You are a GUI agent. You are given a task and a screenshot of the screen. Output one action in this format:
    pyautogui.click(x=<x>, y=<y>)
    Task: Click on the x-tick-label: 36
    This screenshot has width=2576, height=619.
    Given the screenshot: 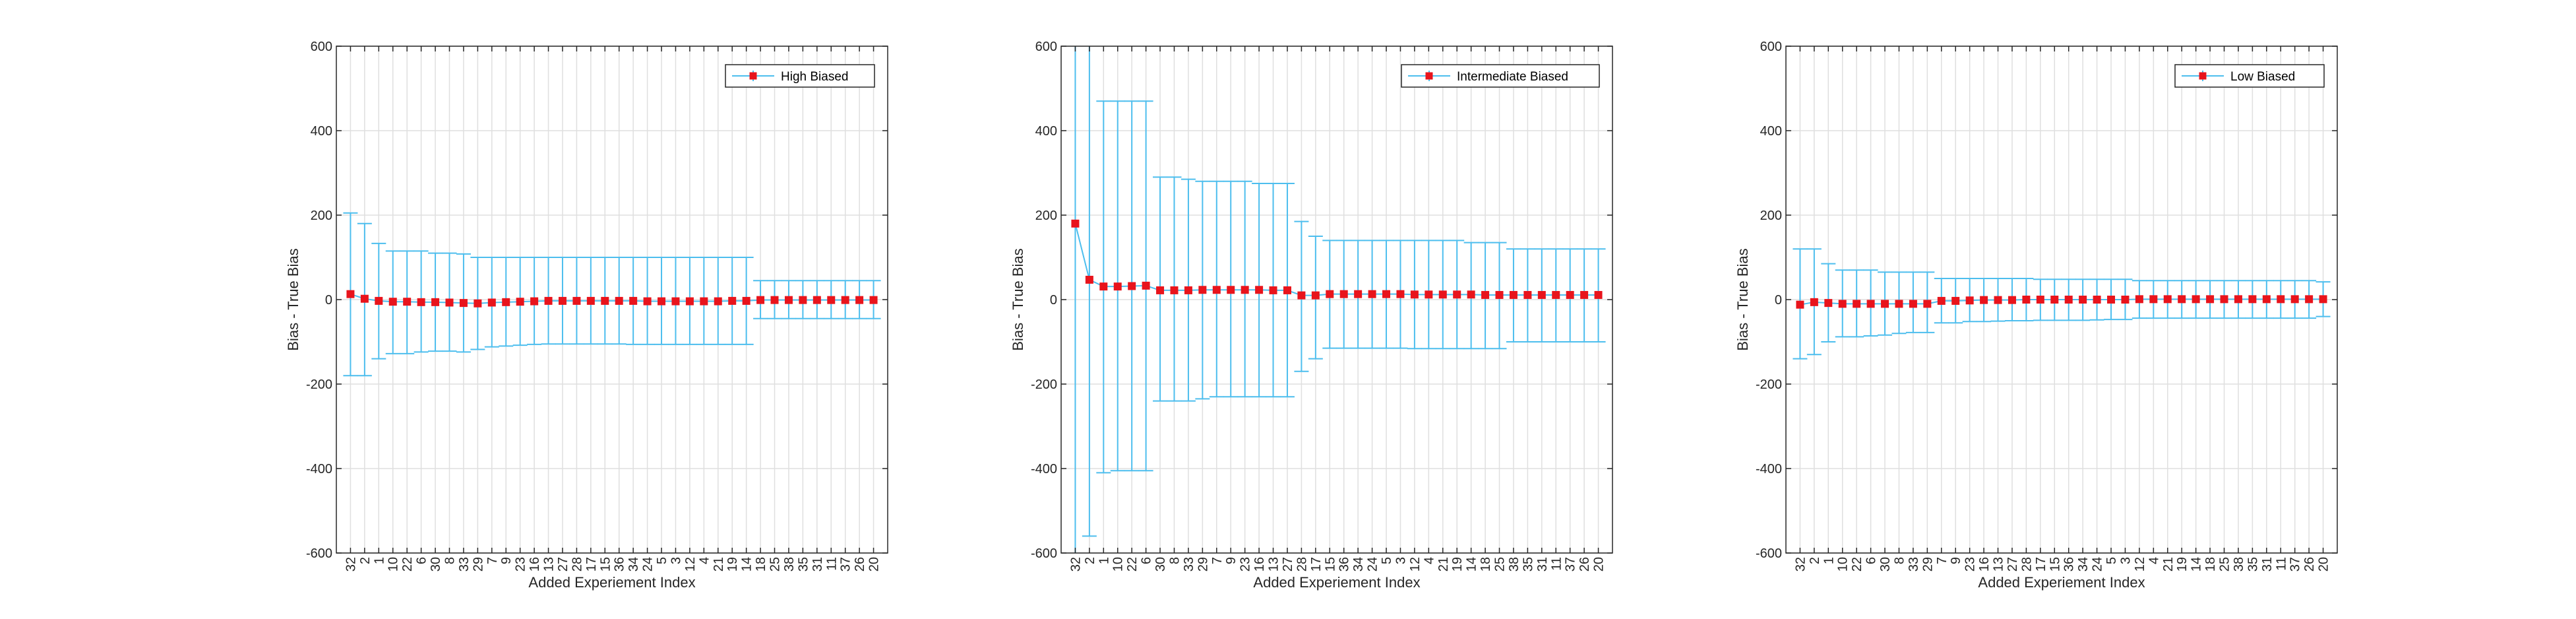 What is the action you would take?
    pyautogui.click(x=1344, y=564)
    